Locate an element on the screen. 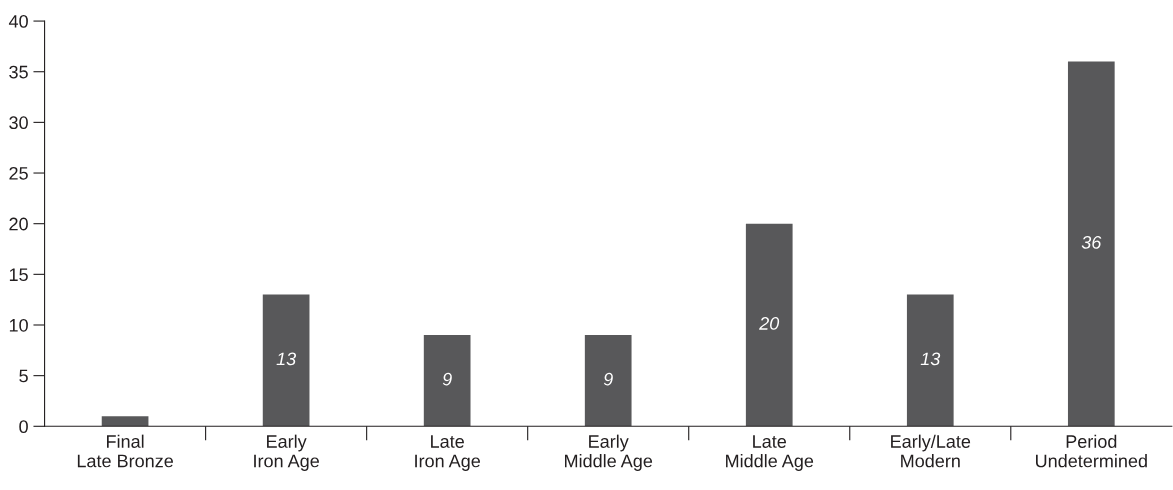 Image resolution: width=1173 pixels, height=490 pixels. y-tick-label: 20 is located at coordinates (18, 224).